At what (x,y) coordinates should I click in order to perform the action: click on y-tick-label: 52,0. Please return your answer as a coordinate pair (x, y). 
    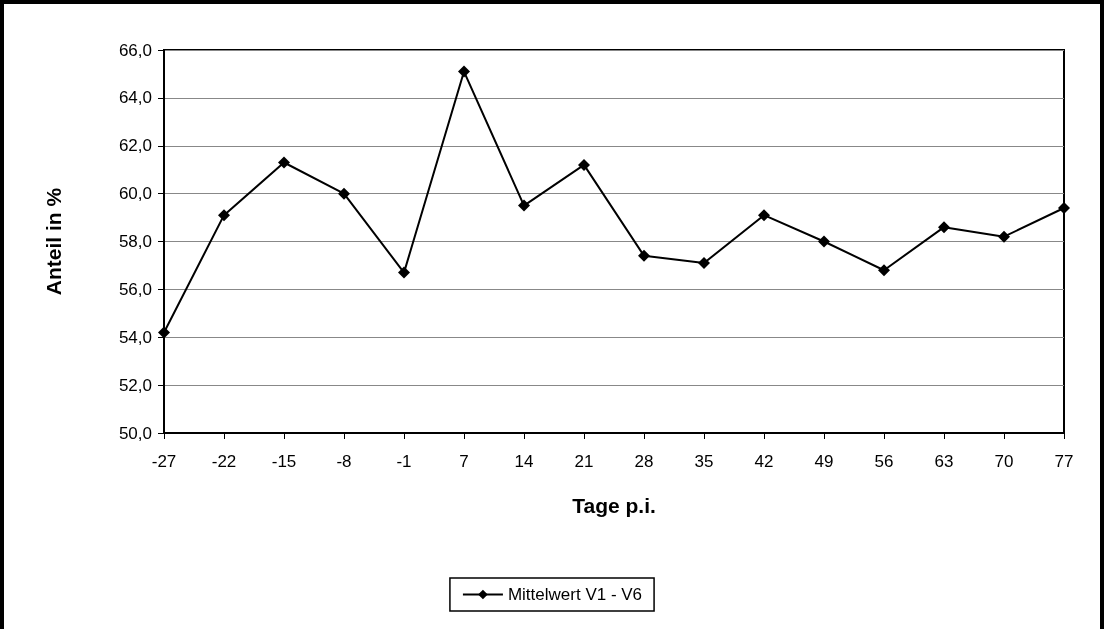
    Looking at the image, I should click on (135, 385).